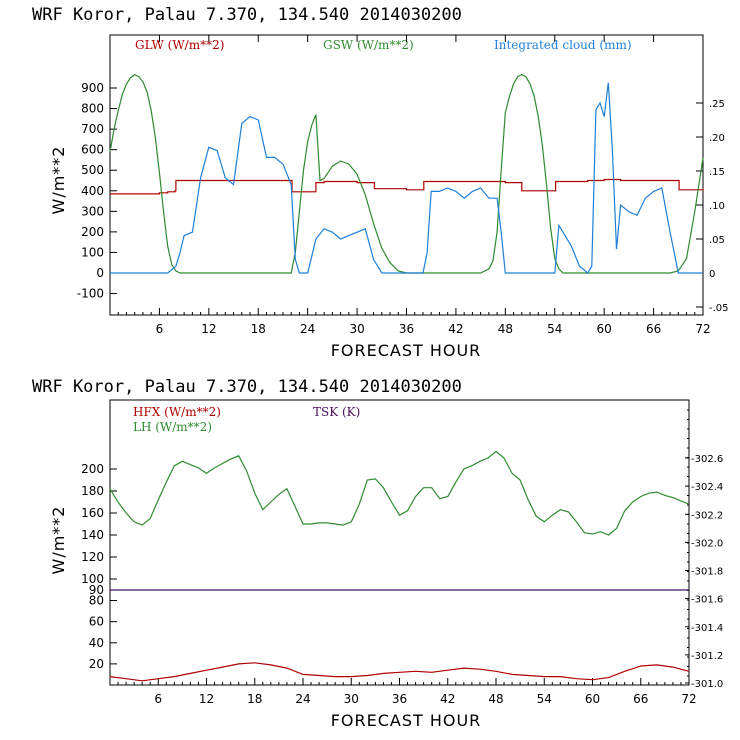 This screenshot has width=740, height=740. I want to click on y2-tick-label: -301.8, so click(707, 572).